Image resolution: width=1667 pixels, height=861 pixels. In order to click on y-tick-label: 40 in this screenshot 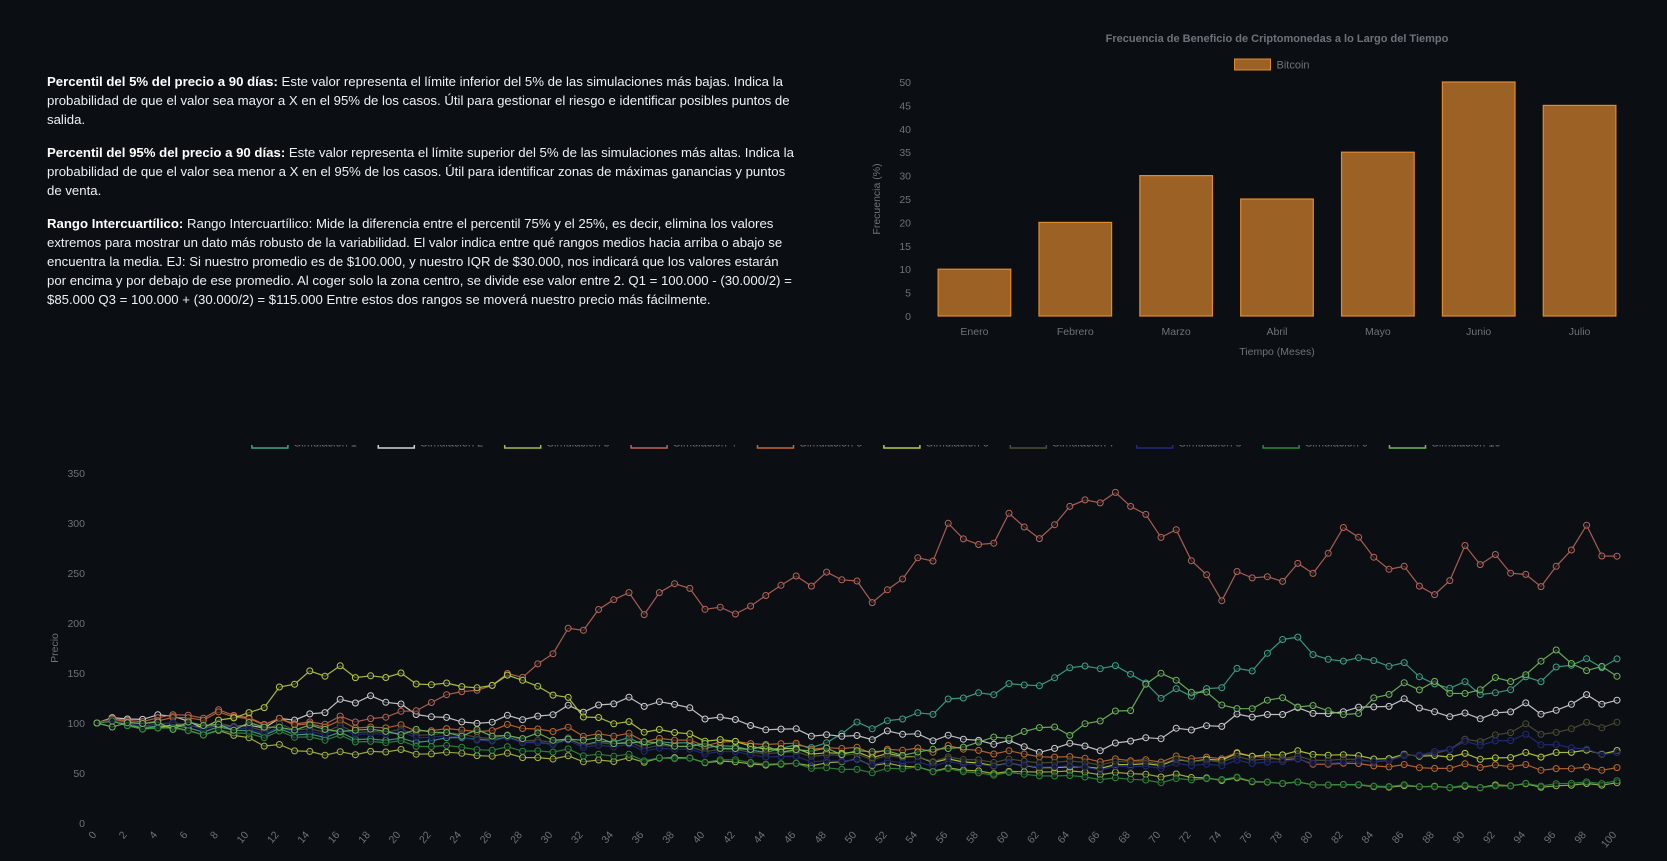, I will do `click(905, 130)`.